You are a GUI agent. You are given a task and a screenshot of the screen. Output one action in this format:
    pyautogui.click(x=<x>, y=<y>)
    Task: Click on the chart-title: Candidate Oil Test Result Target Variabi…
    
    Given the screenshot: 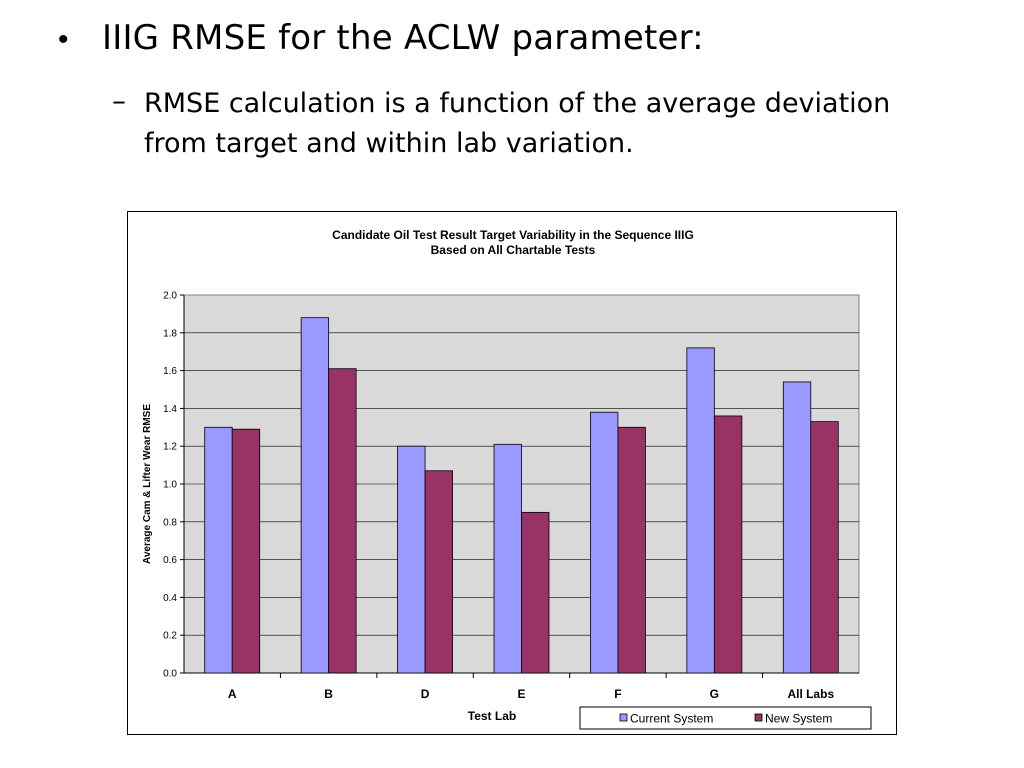 What is the action you would take?
    pyautogui.click(x=513, y=235)
    